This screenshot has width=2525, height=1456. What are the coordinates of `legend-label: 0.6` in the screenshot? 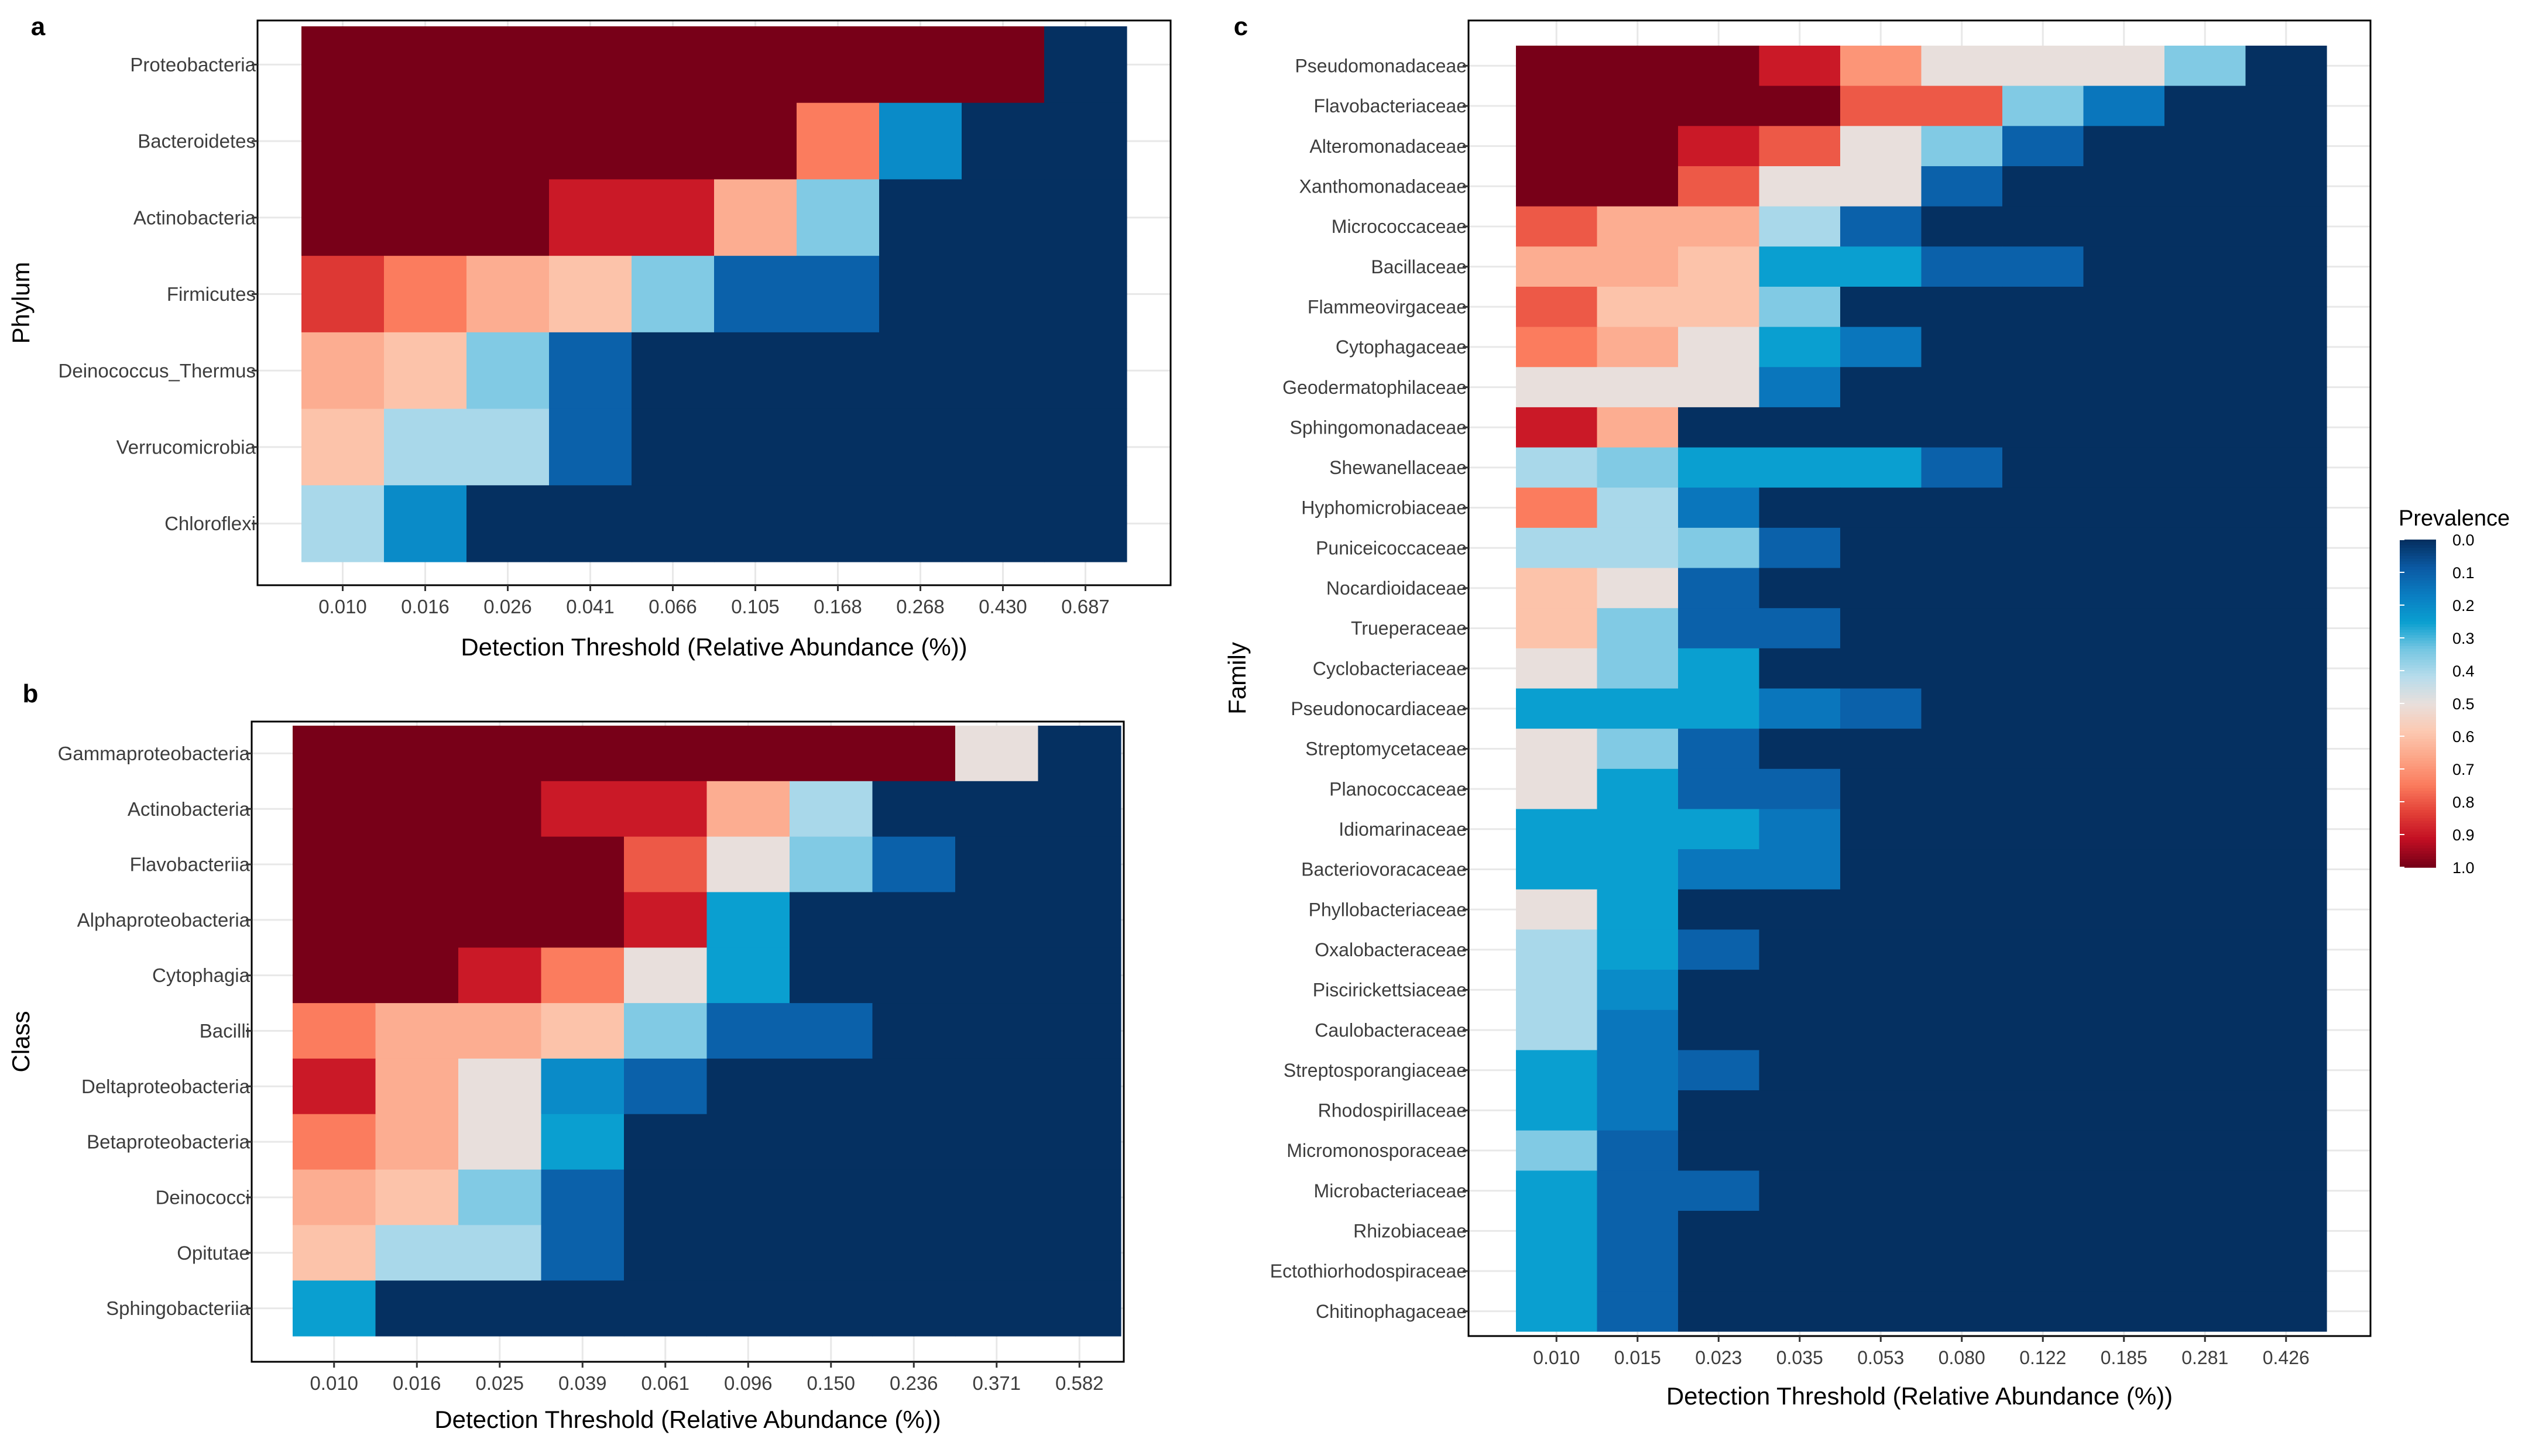 It's located at (2464, 737).